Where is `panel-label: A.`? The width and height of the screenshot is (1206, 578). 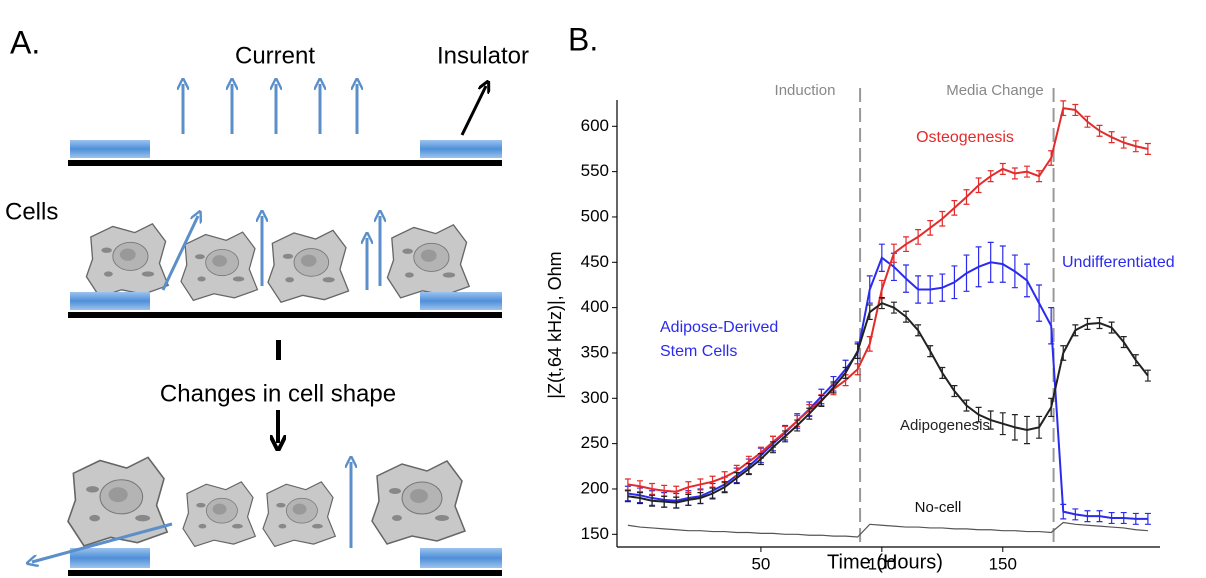
panel-label: A. is located at coordinates (25, 42).